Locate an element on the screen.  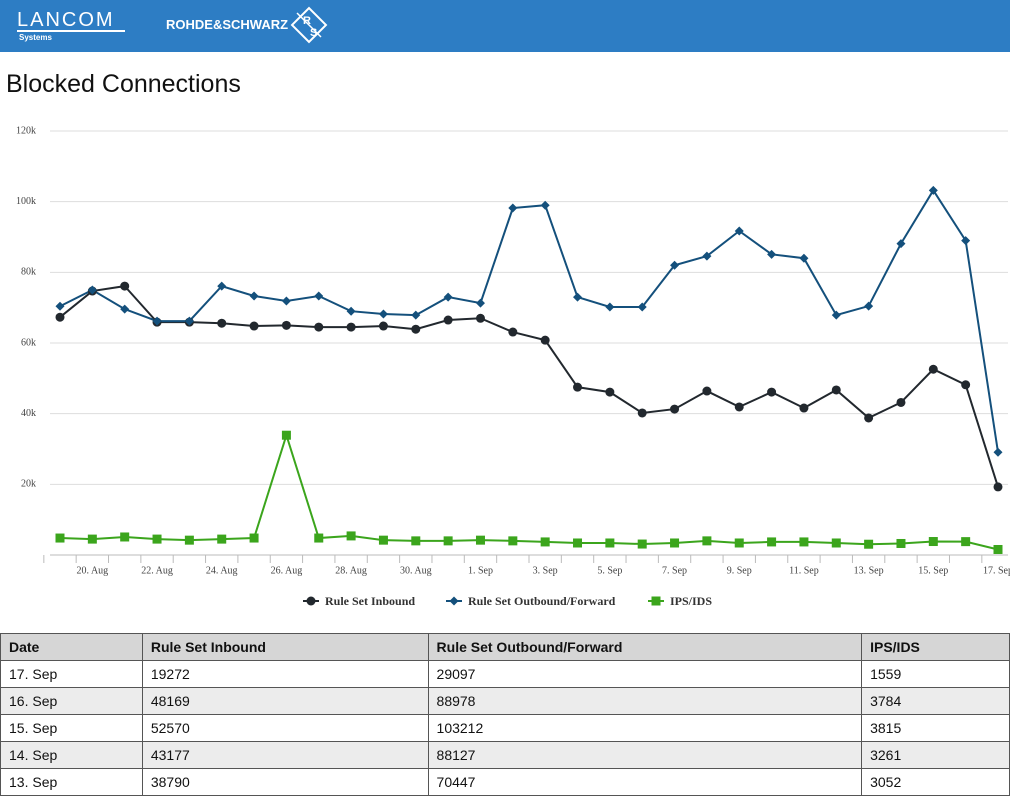
table-row: 16. Sep 48169 88978 3784 is located at coordinates (505, 701).